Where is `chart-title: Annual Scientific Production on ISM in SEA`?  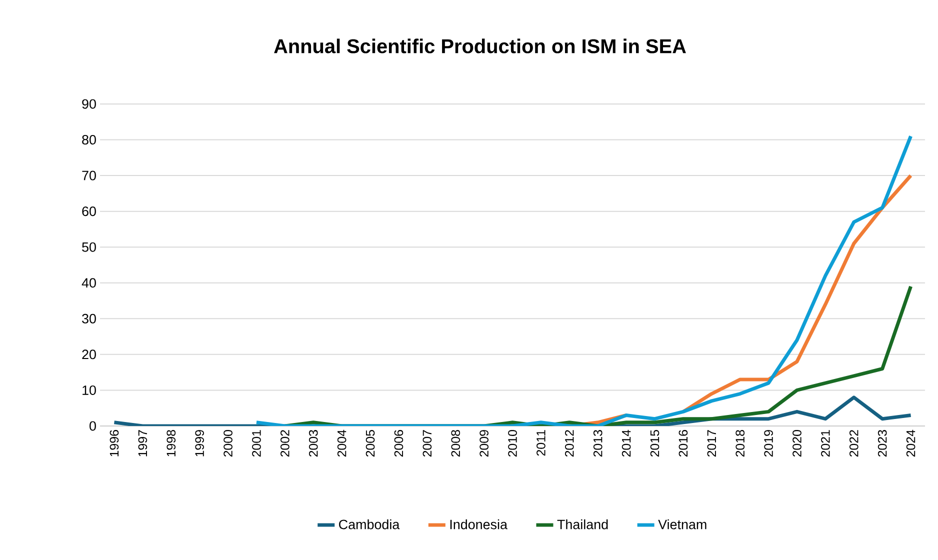
chart-title: Annual Scientific Production on ISM in SEA is located at coordinates (480, 46).